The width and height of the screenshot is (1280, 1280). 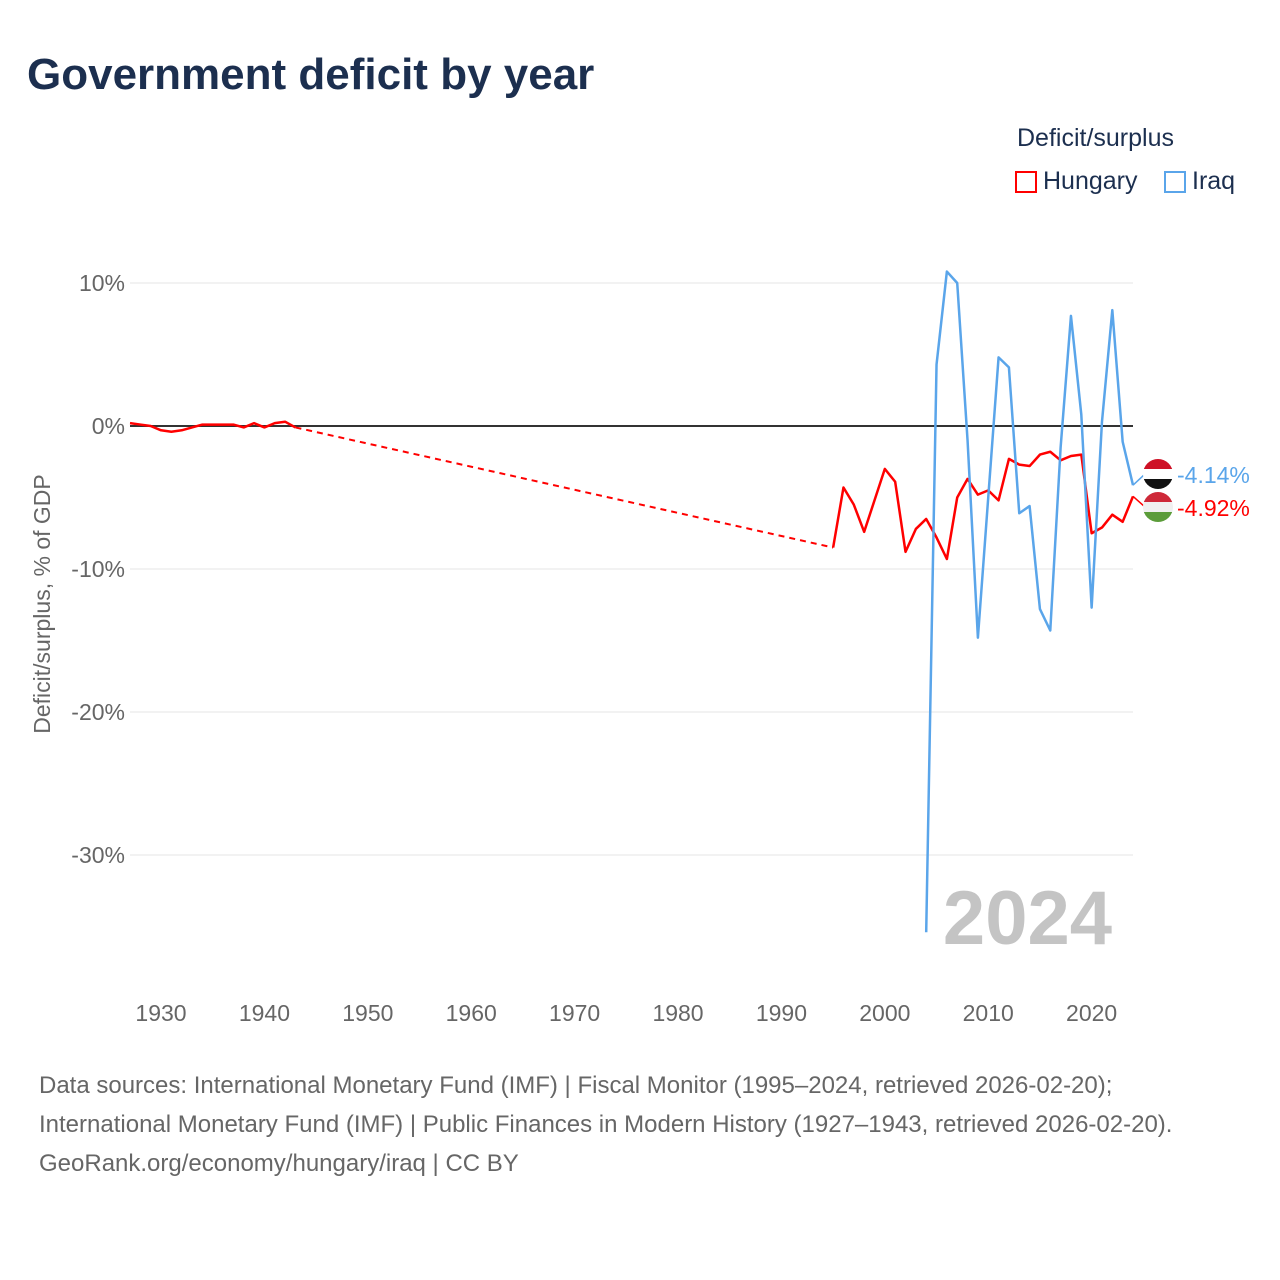 What do you see at coordinates (471, 1013) in the screenshot?
I see `x-tick-label: 1960` at bounding box center [471, 1013].